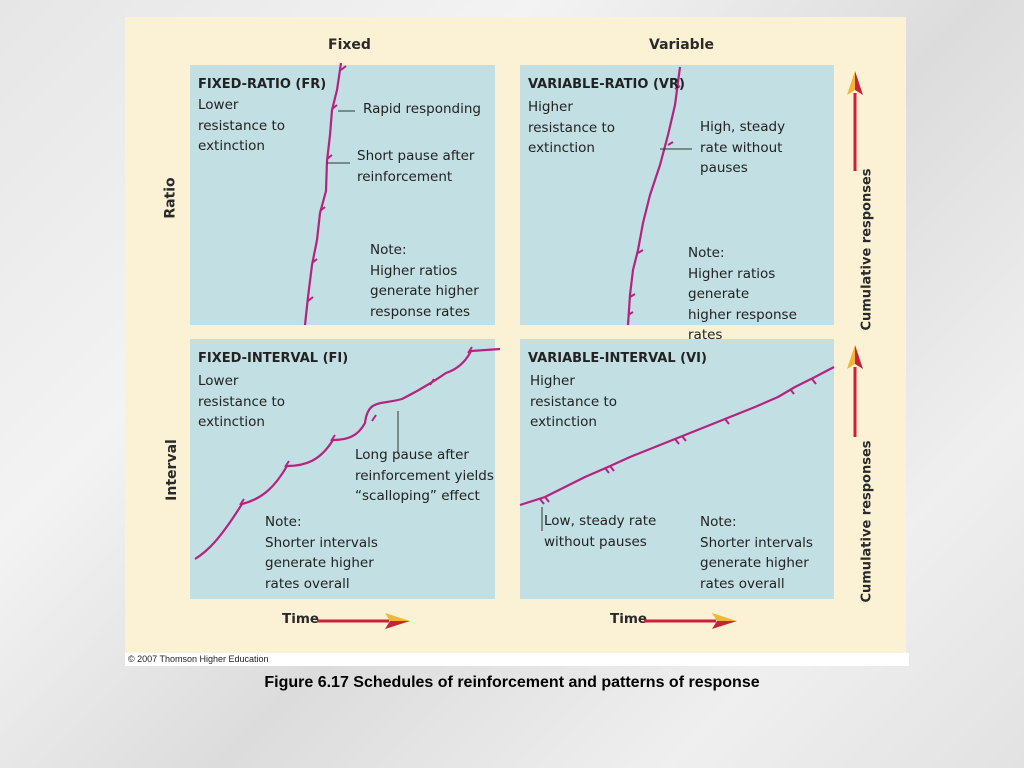 This screenshot has height=768, width=1024. Describe the element at coordinates (681, 45) in the screenshot. I see `column-header-variable: Variable` at that location.